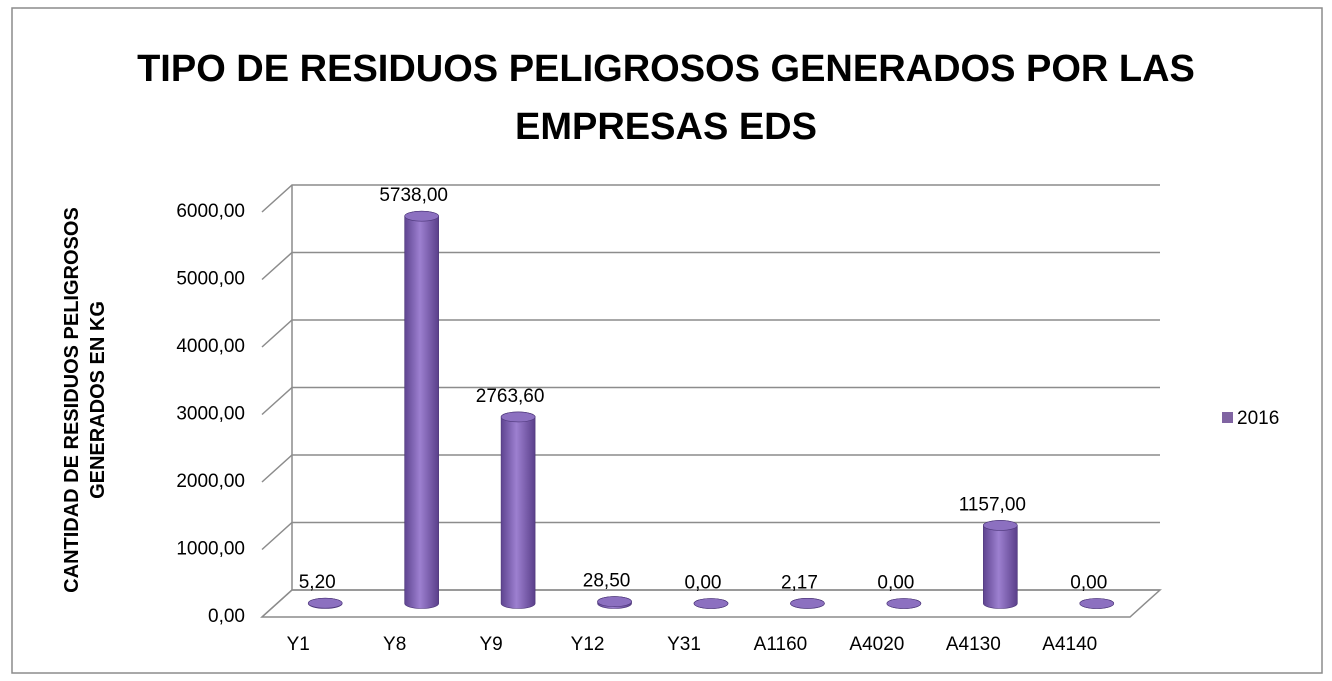 This screenshot has width=1332, height=681. What do you see at coordinates (210, 414) in the screenshot?
I see `y-tick-label: 3000,00` at bounding box center [210, 414].